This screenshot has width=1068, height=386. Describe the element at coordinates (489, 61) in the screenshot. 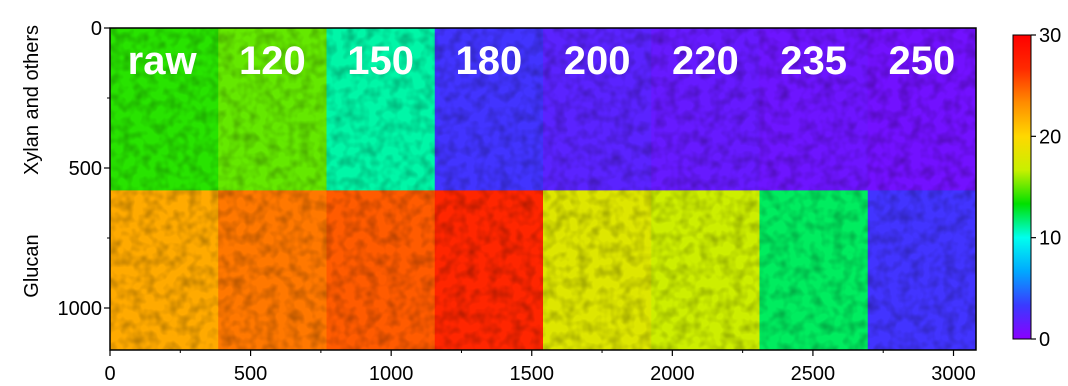

I see `temperature-label: 180` at that location.